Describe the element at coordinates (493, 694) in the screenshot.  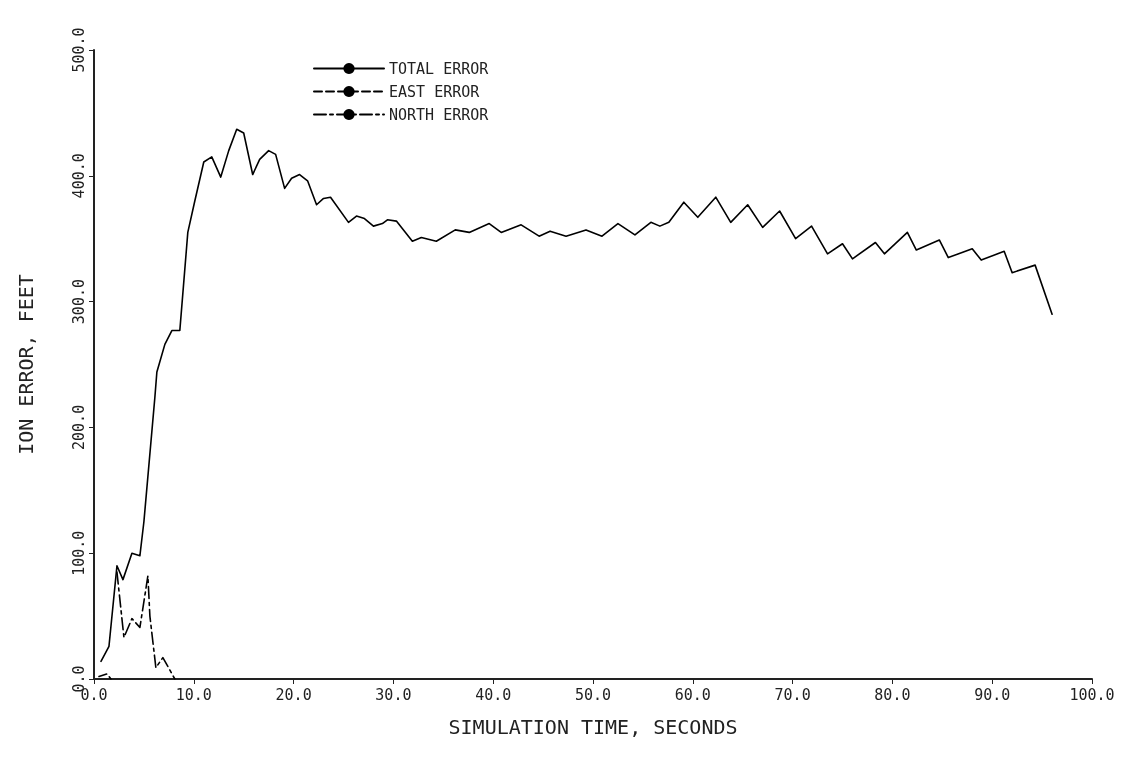
I see `x-tick-label: 40.0` at that location.